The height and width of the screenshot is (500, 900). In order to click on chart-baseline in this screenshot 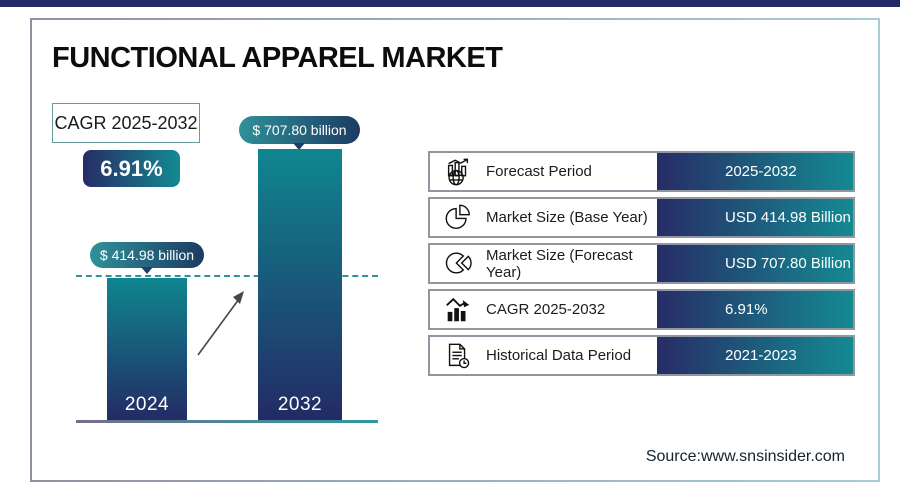, I will do `click(227, 421)`.